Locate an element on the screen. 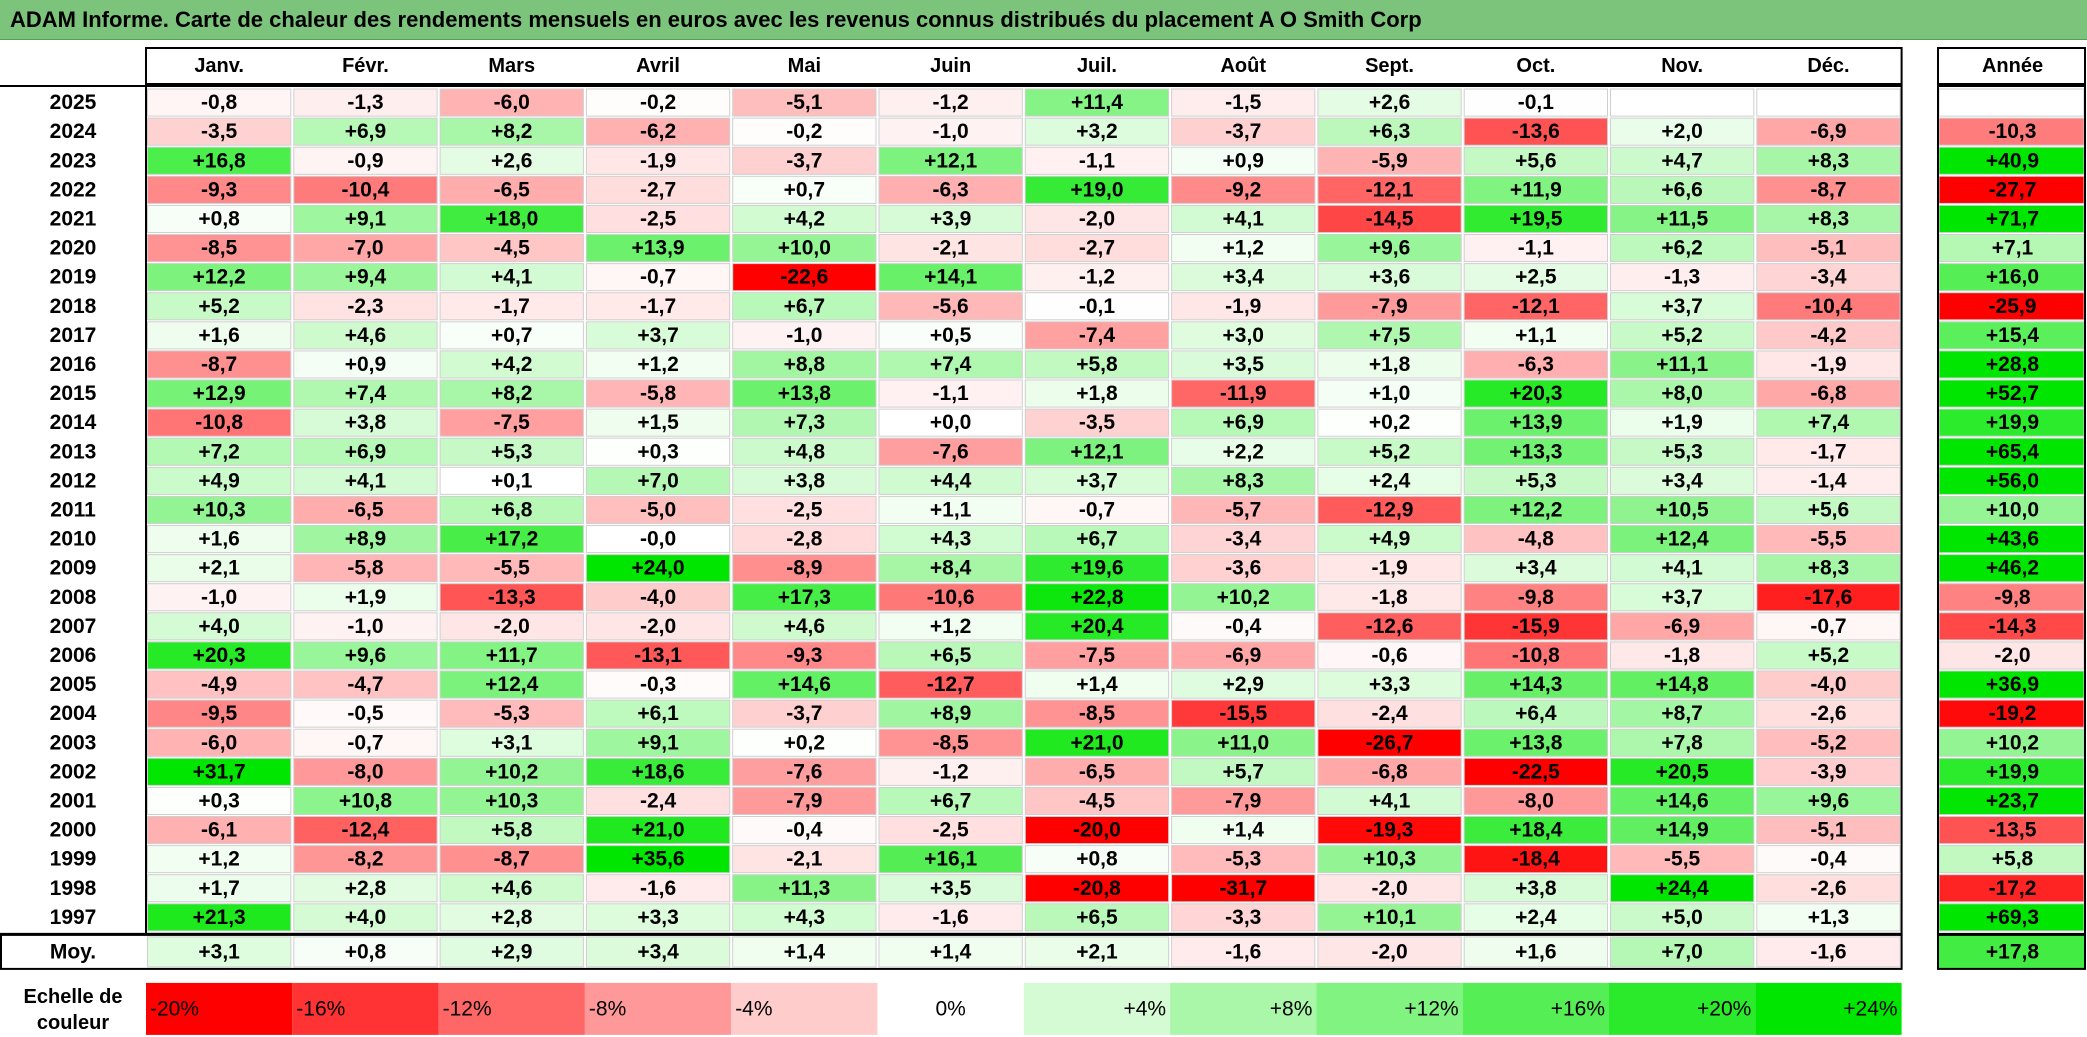 The height and width of the screenshot is (1037, 2087). cell-value: +1,8 is located at coordinates (1097, 393).